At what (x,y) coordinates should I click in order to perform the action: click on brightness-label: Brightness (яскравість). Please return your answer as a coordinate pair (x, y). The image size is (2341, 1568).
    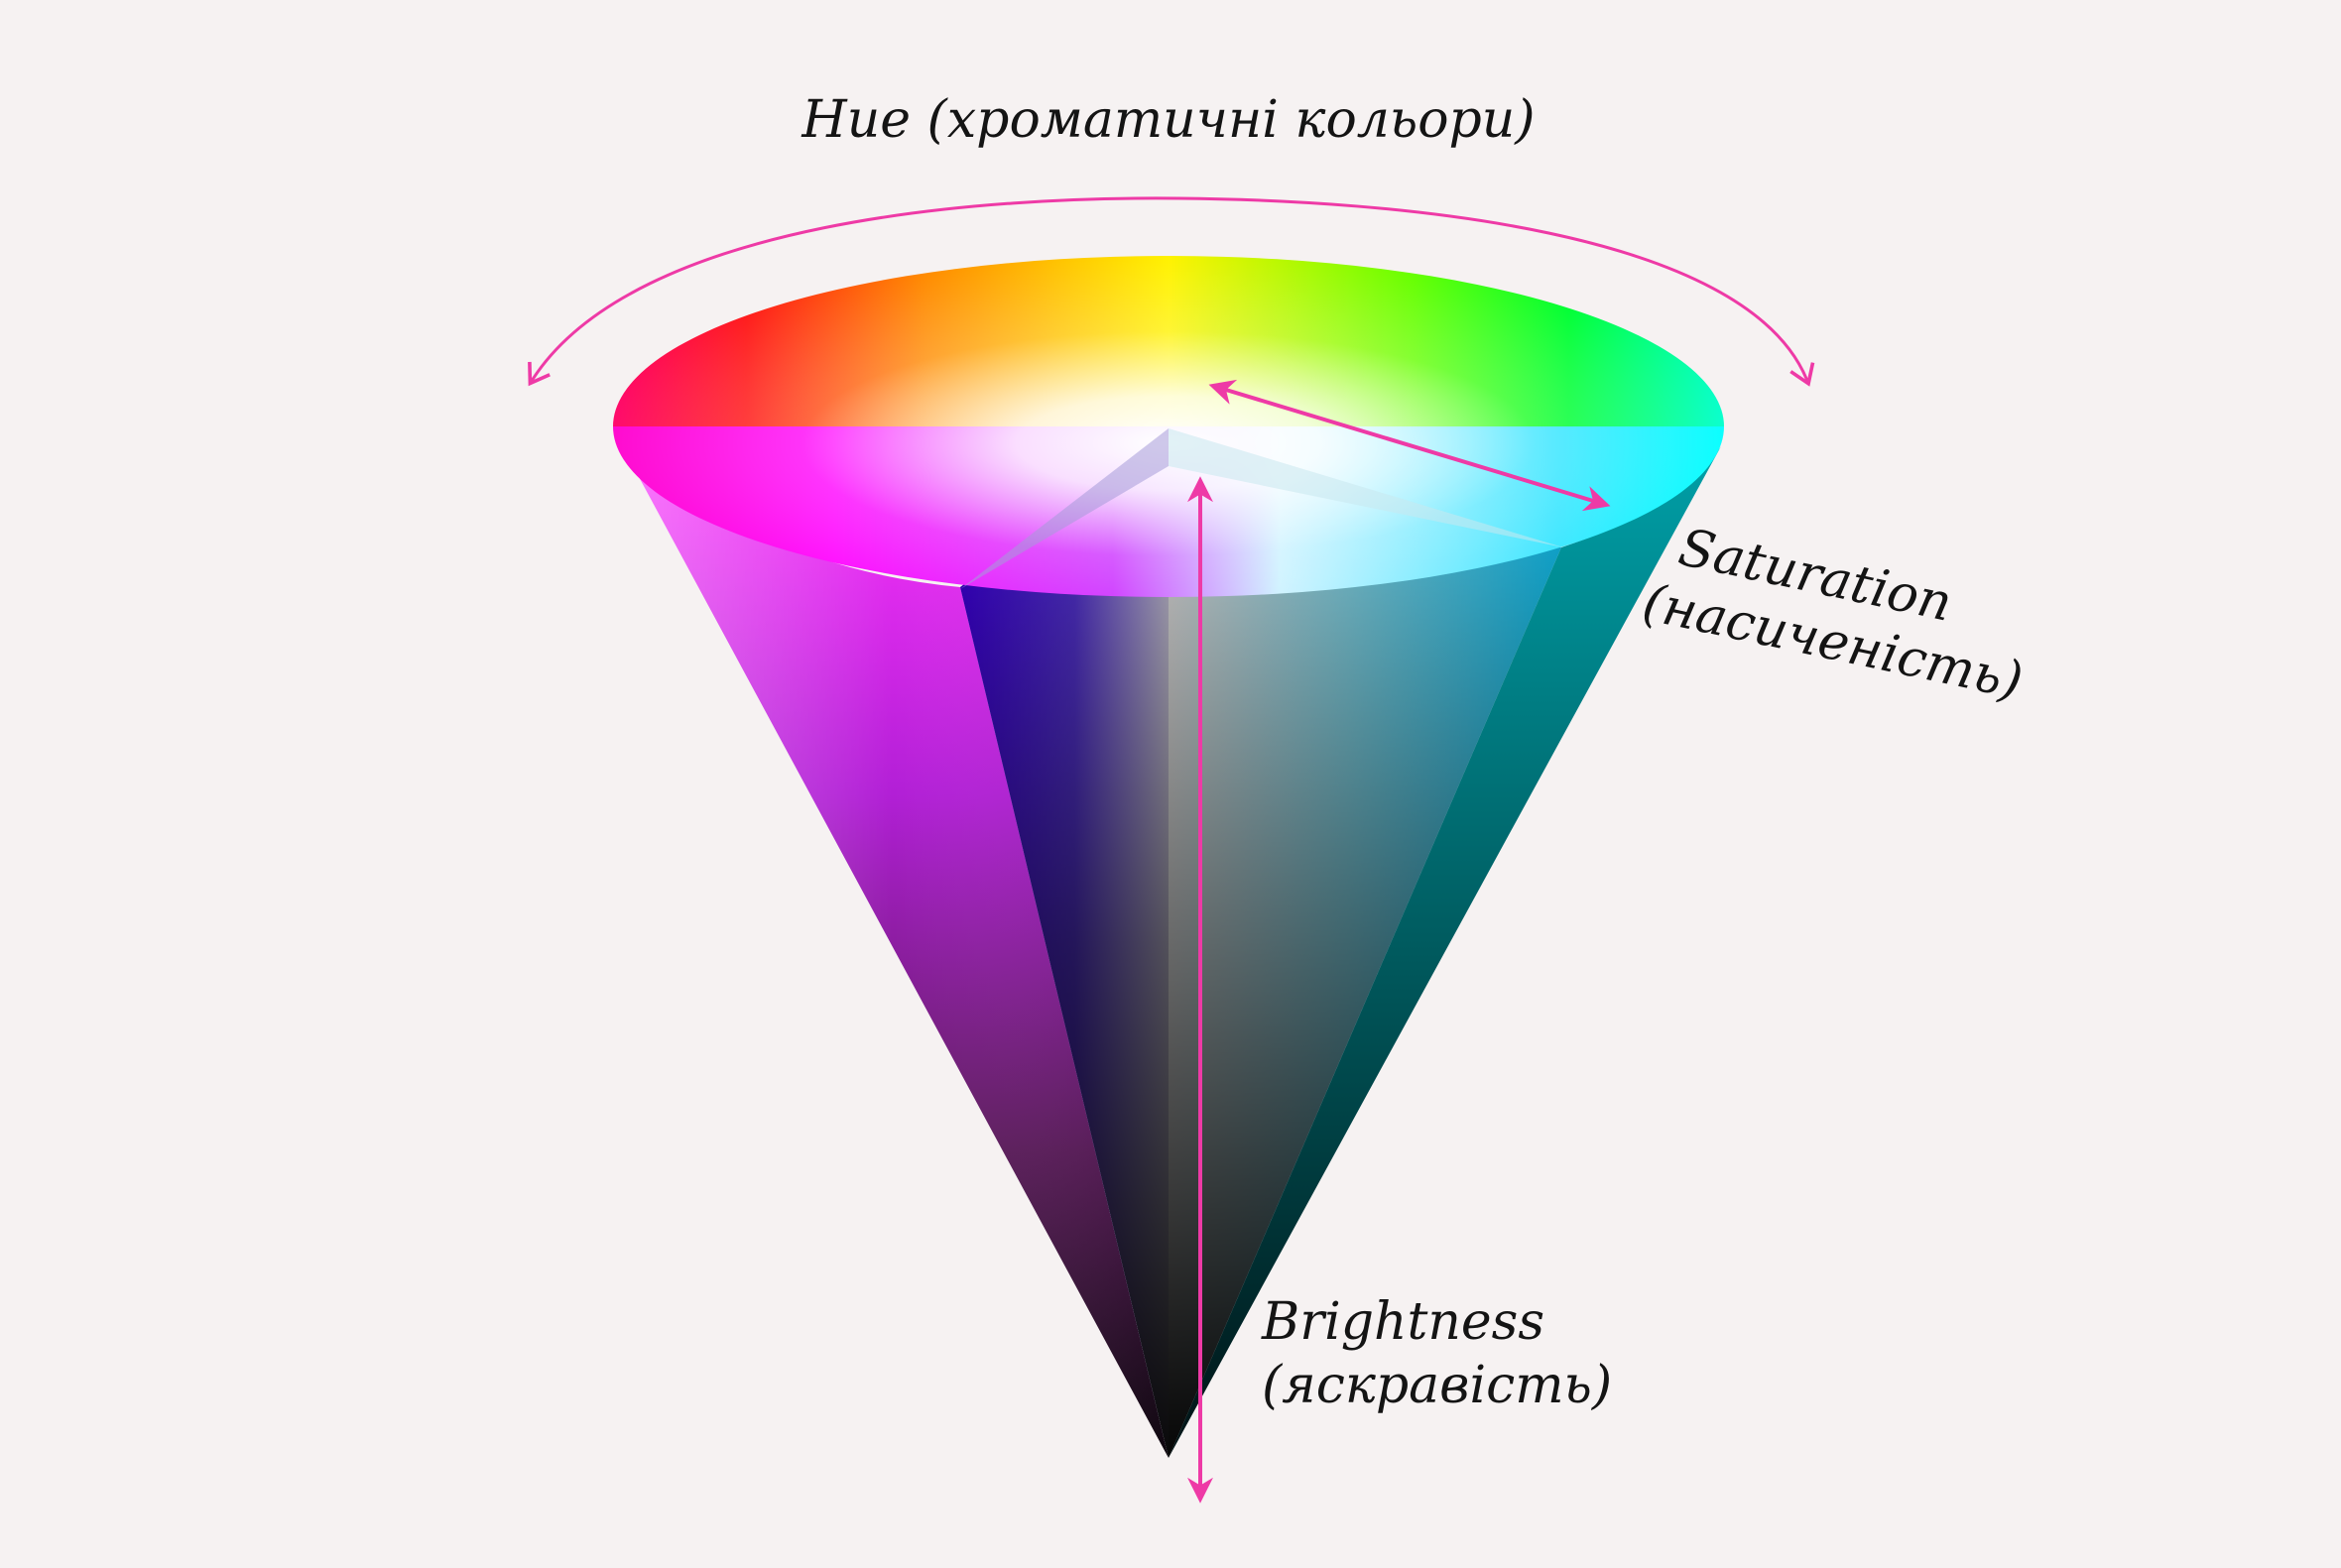
    Looking at the image, I should click on (1437, 1353).